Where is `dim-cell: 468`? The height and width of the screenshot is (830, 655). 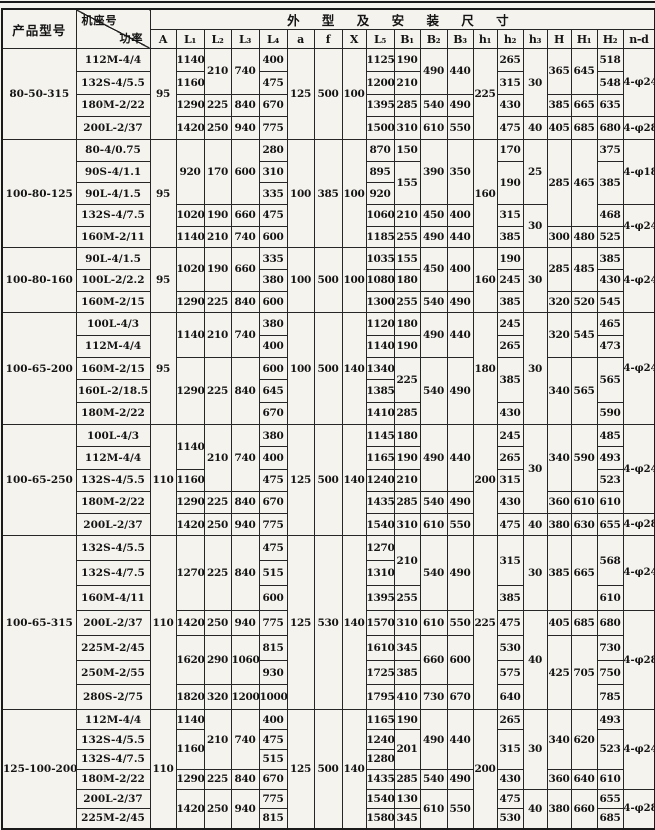
dim-cell: 468 is located at coordinates (610, 215).